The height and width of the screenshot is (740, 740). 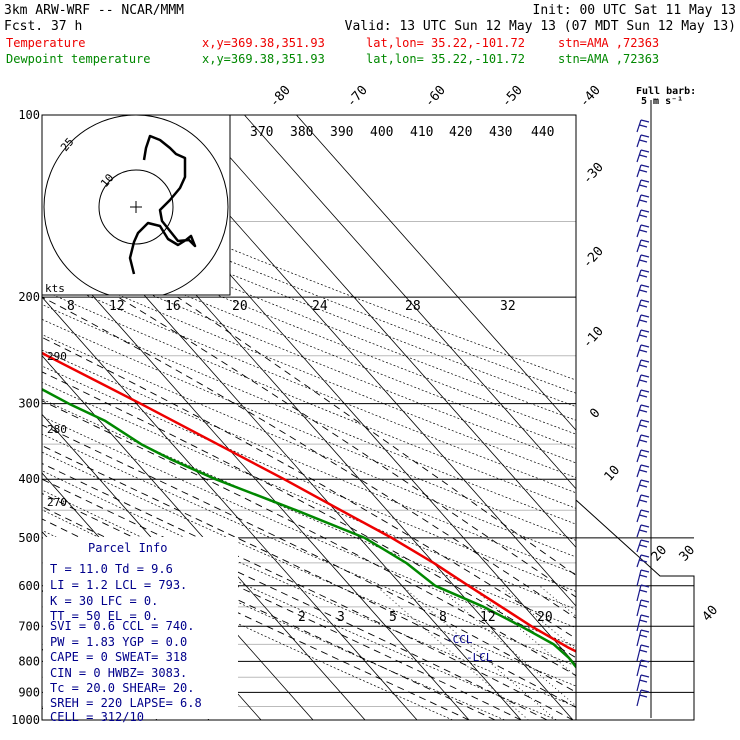 What do you see at coordinates (341, 617) in the screenshot?
I see `mixing-ratio-label: 3` at bounding box center [341, 617].